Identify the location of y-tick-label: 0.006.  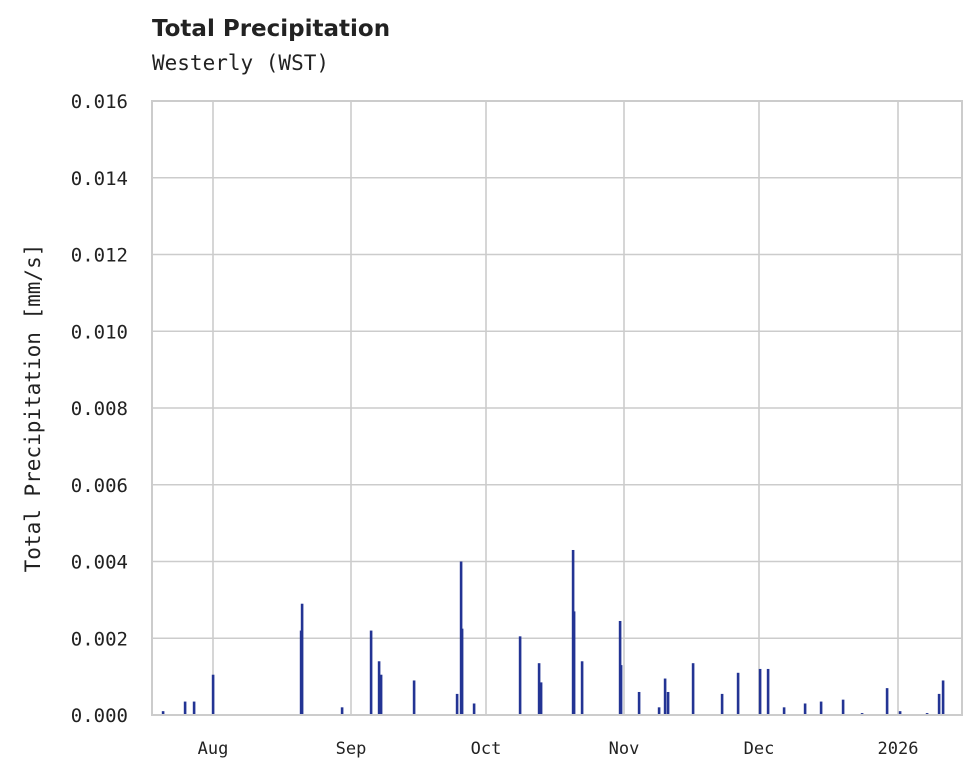
(99, 486).